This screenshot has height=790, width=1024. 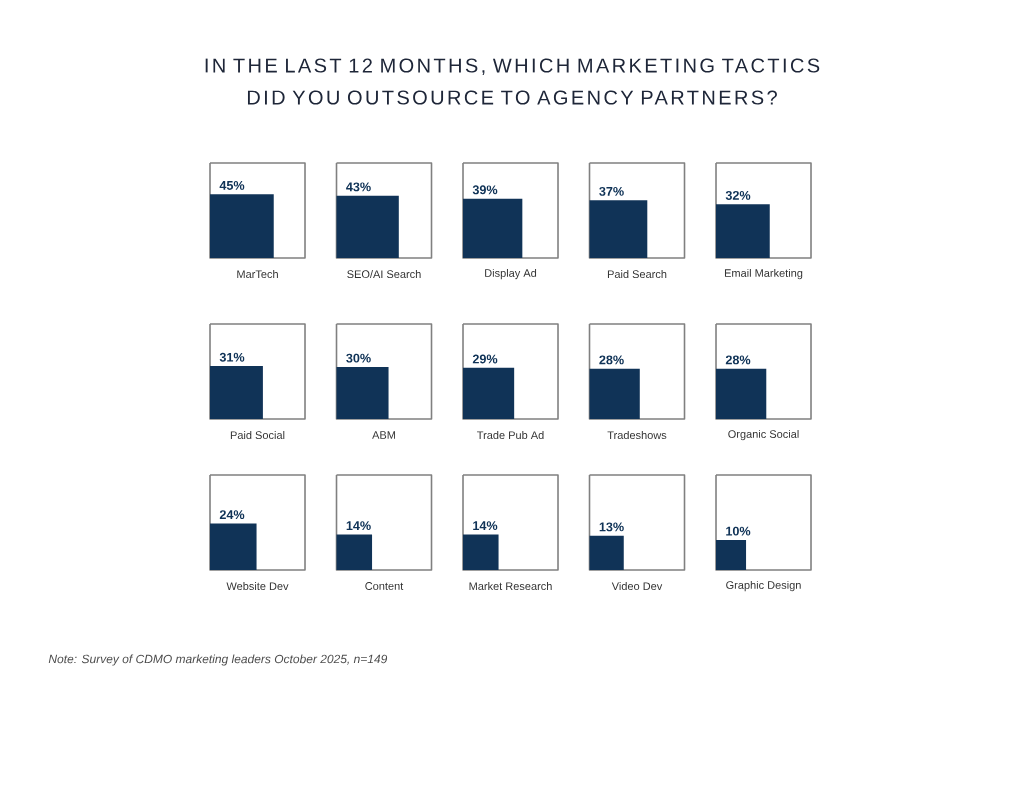 I want to click on data-label: 43%, so click(x=358, y=187).